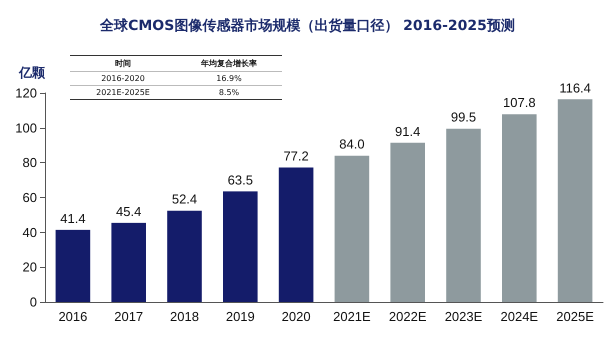 This screenshot has width=615, height=342. I want to click on data-label: 107.8, so click(519, 102).